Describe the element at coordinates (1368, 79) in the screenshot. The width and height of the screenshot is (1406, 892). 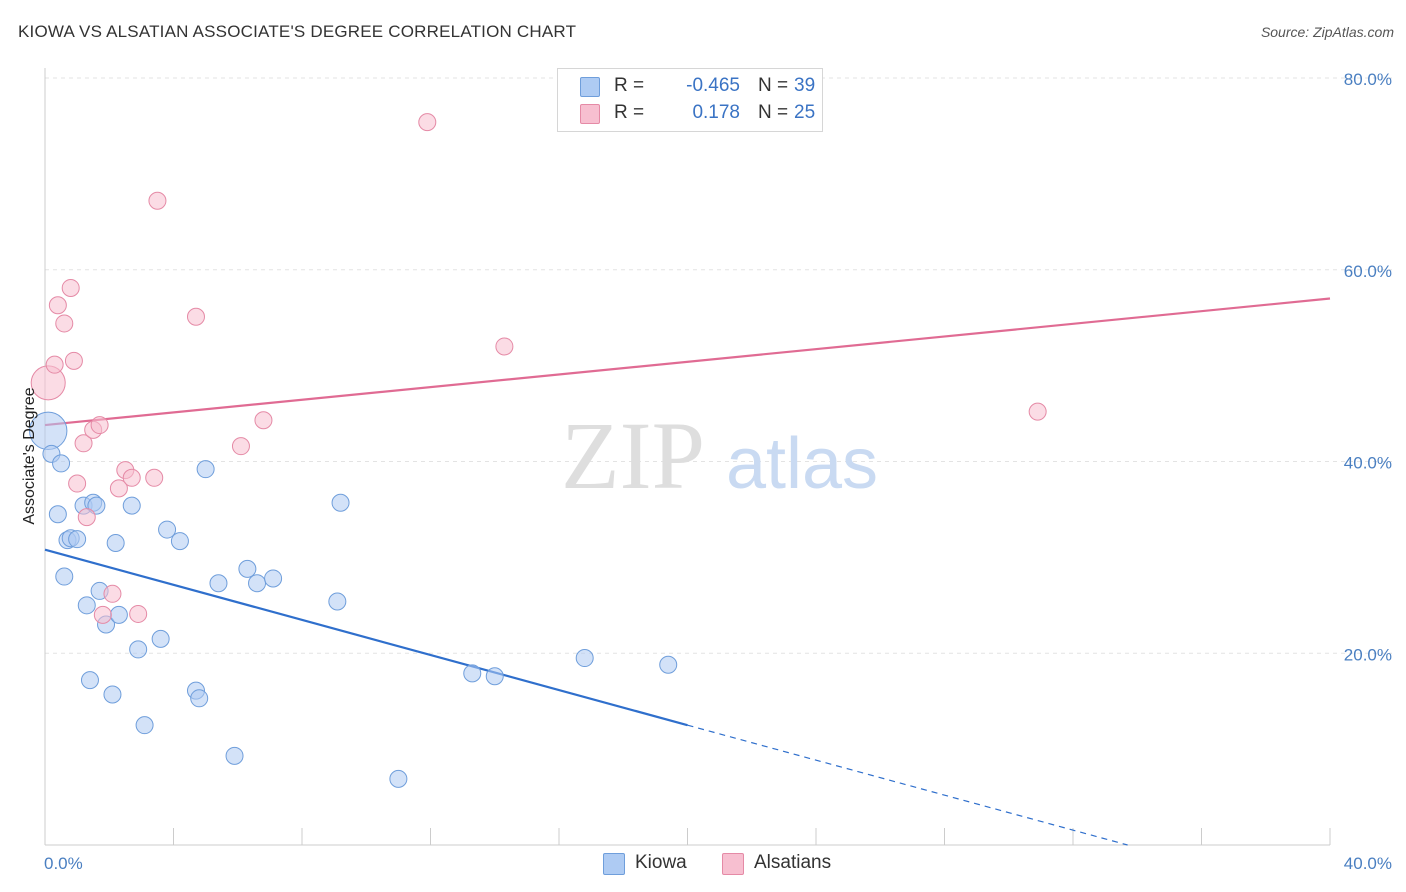
I see `y-tick-label: 80.0%` at that location.